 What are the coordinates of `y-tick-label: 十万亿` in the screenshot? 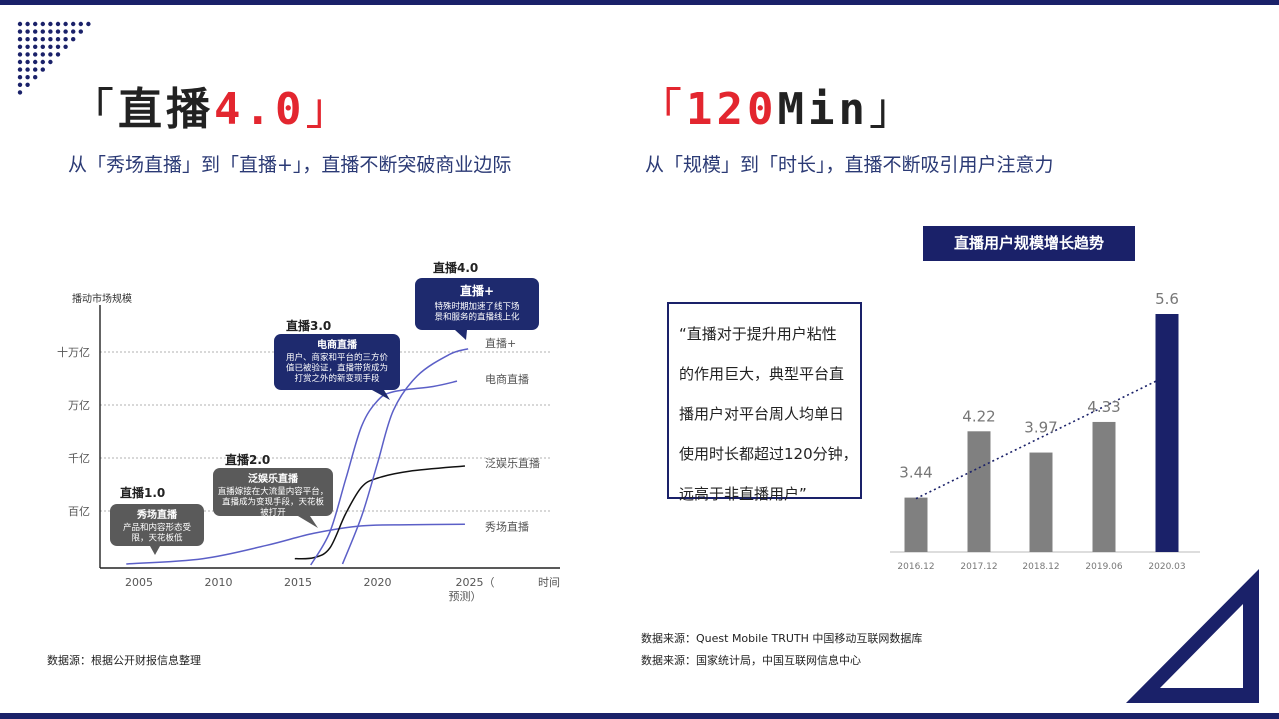 It's located at (73, 352).